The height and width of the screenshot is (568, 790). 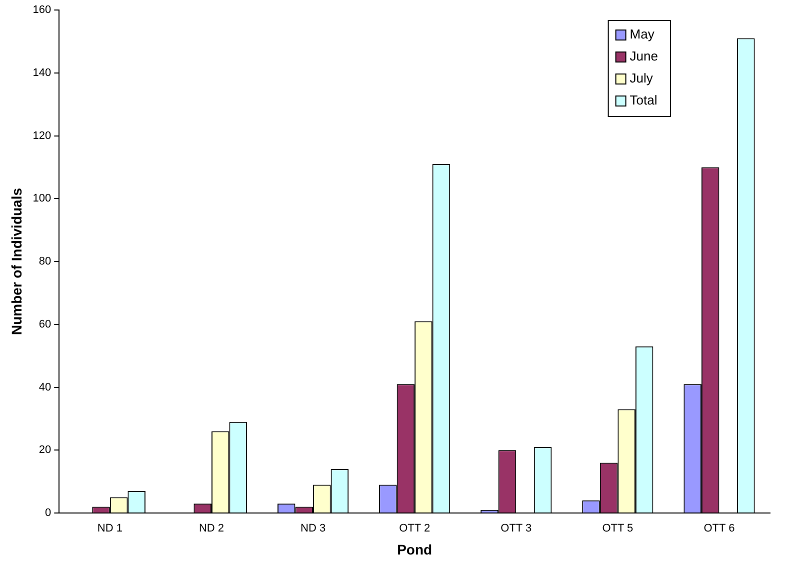 I want to click on y-tick-label: 160, so click(x=42, y=10).